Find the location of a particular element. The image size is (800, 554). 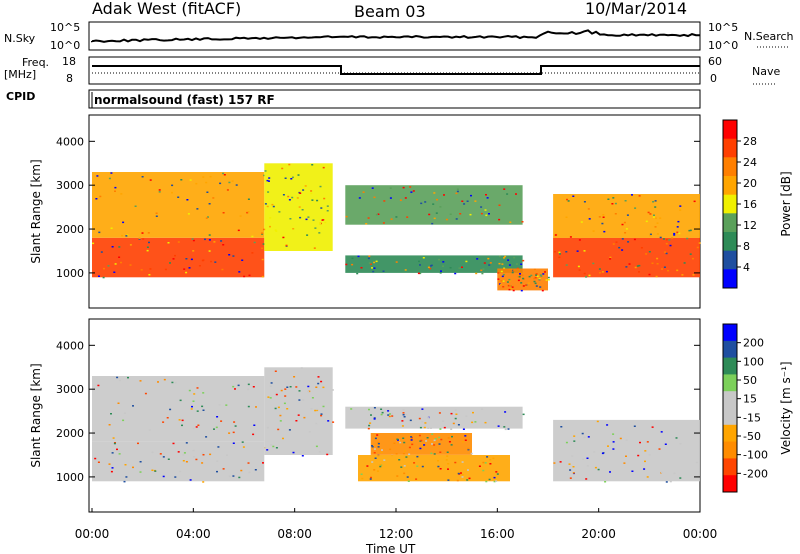

date-title: 10/Mar/2014 is located at coordinates (636, 9).